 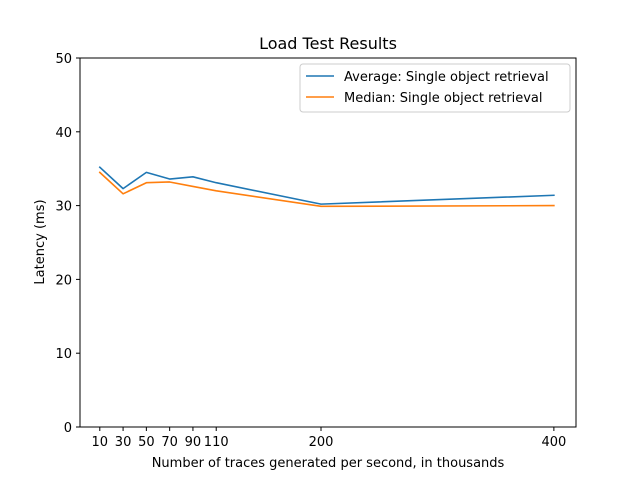 I want to click on legend-box, so click(x=435, y=88).